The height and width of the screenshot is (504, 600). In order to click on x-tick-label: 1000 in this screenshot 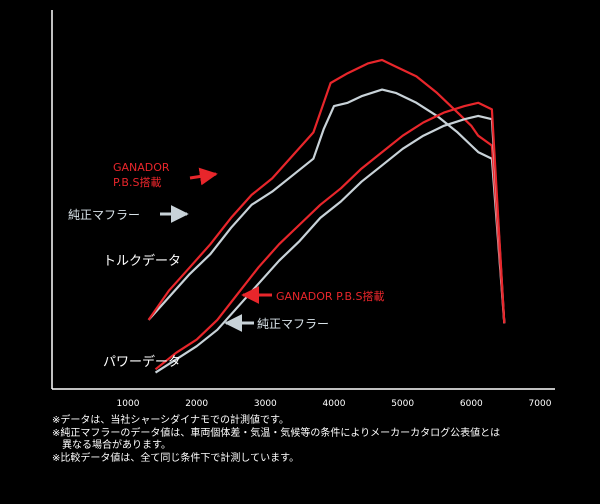, I will do `click(128, 404)`.